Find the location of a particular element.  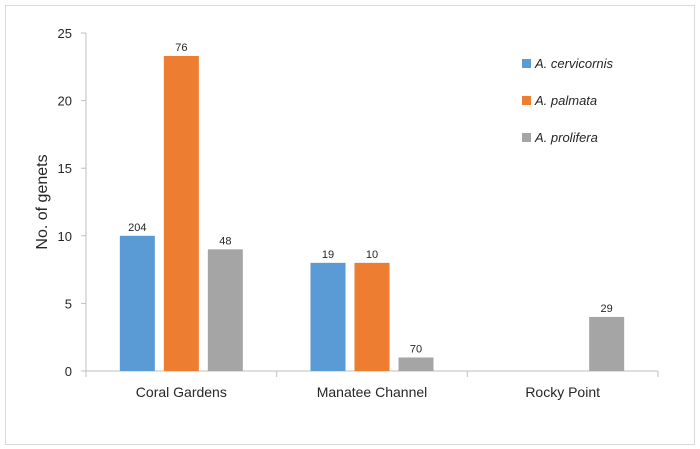

data-label: 70 is located at coordinates (416, 349).